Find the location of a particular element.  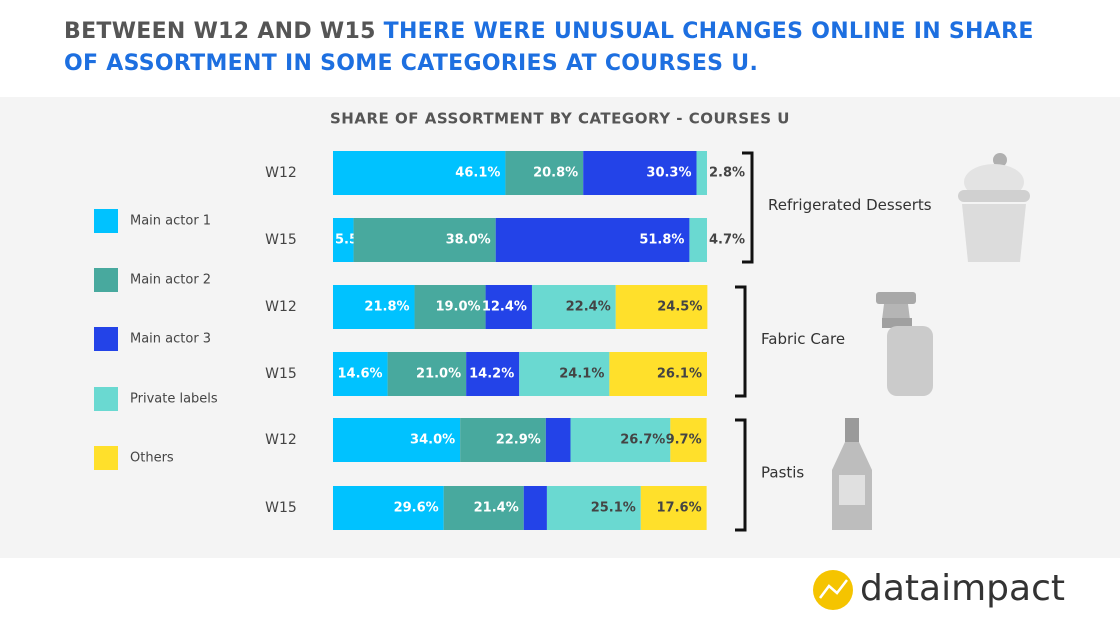

value-label: 26.1% is located at coordinates (679, 374).